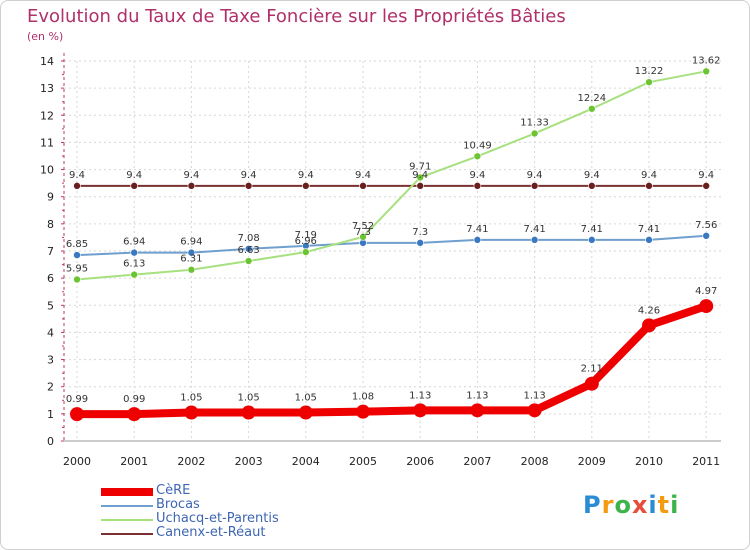 The height and width of the screenshot is (550, 750). I want to click on y-tick-label: 9, so click(50, 197).